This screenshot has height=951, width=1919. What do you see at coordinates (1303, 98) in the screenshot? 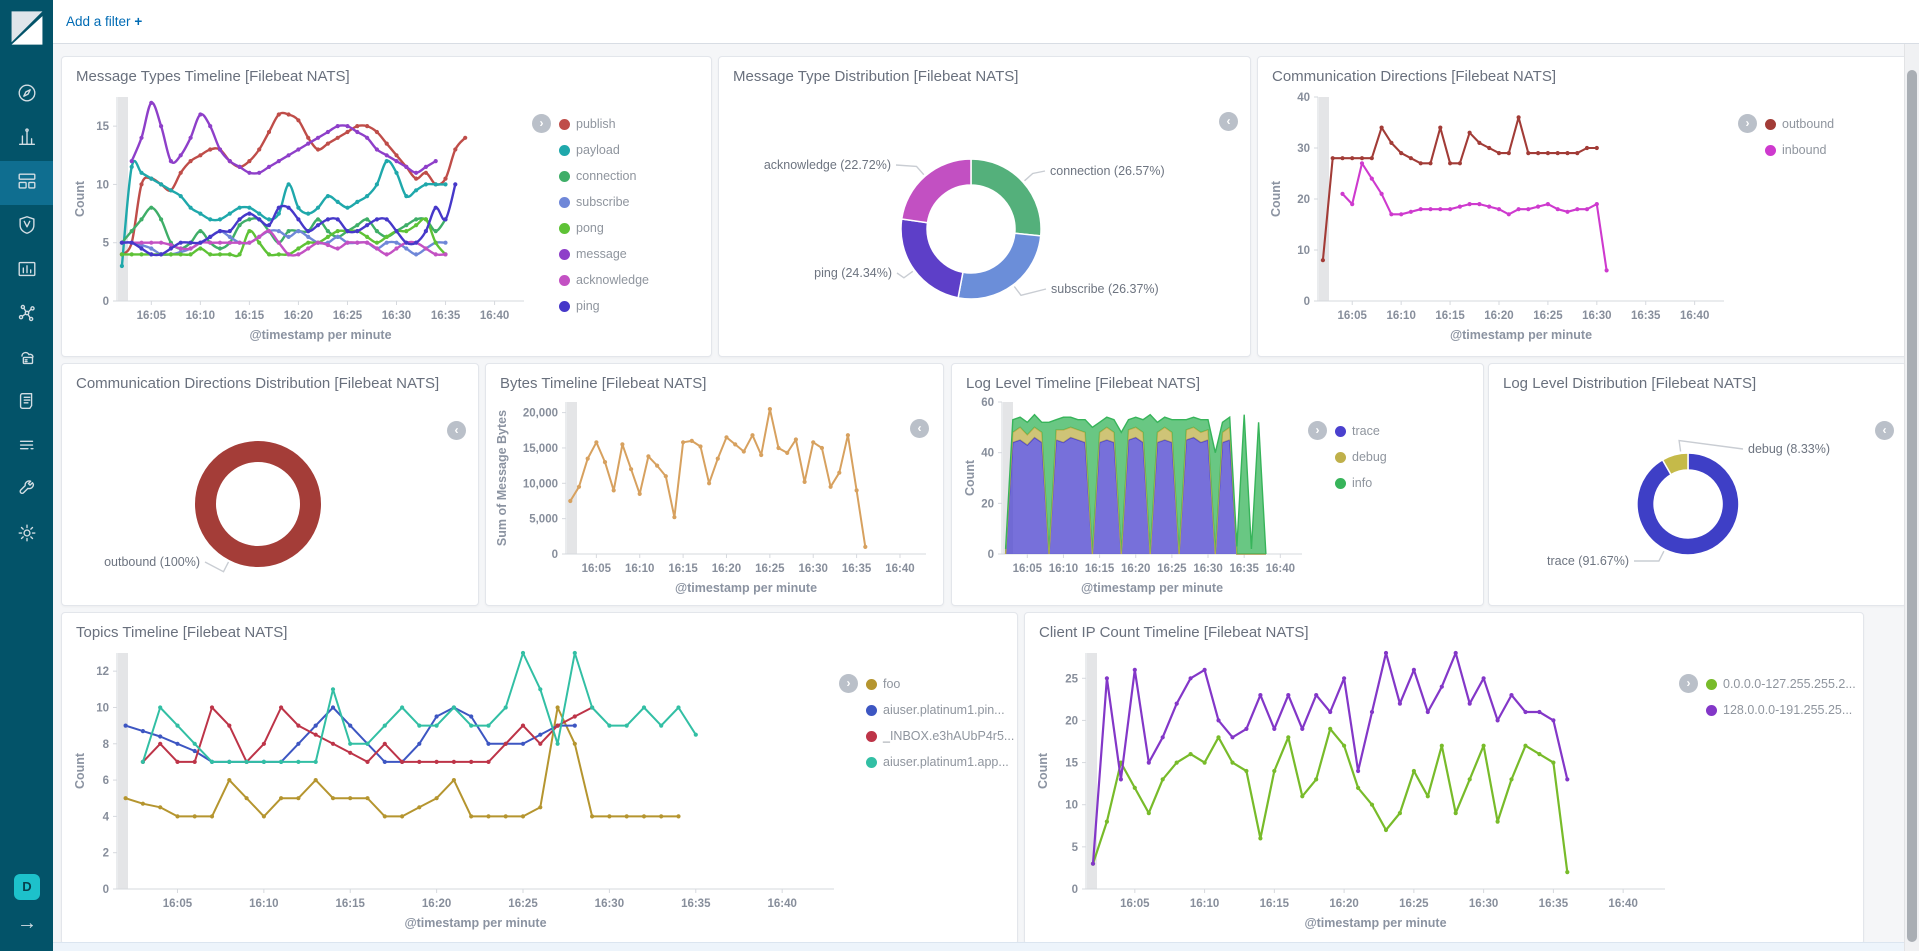
I see `svg-text: 40` at bounding box center [1303, 98].